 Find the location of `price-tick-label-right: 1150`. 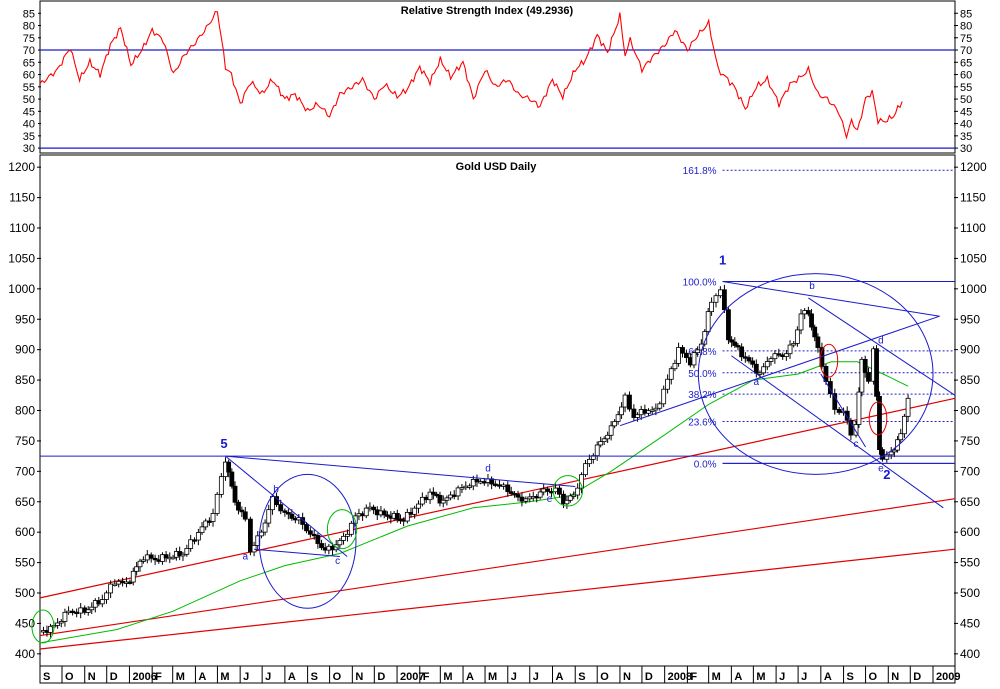

price-tick-label-right: 1150 is located at coordinates (973, 198).